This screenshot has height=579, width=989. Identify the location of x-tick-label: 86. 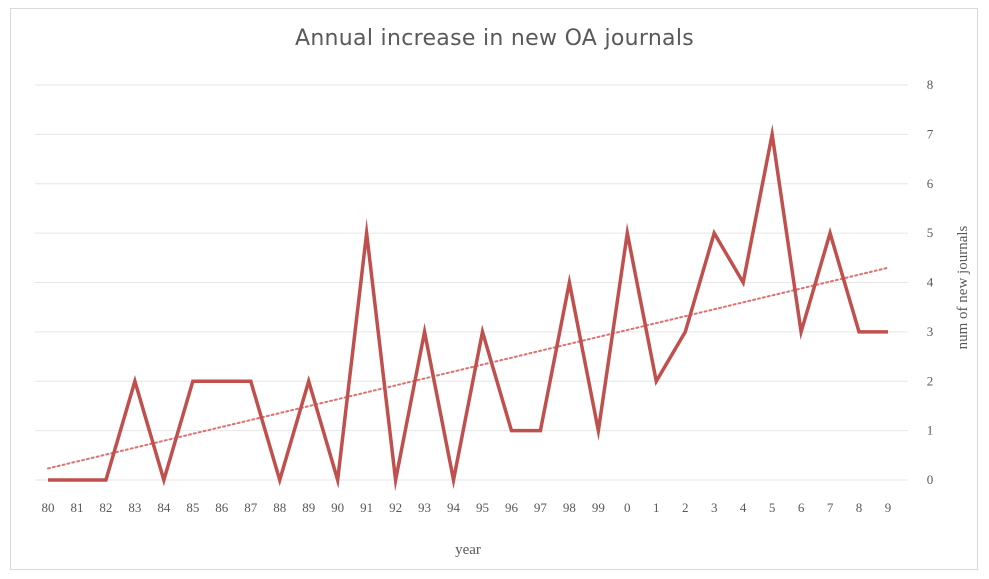
(222, 507).